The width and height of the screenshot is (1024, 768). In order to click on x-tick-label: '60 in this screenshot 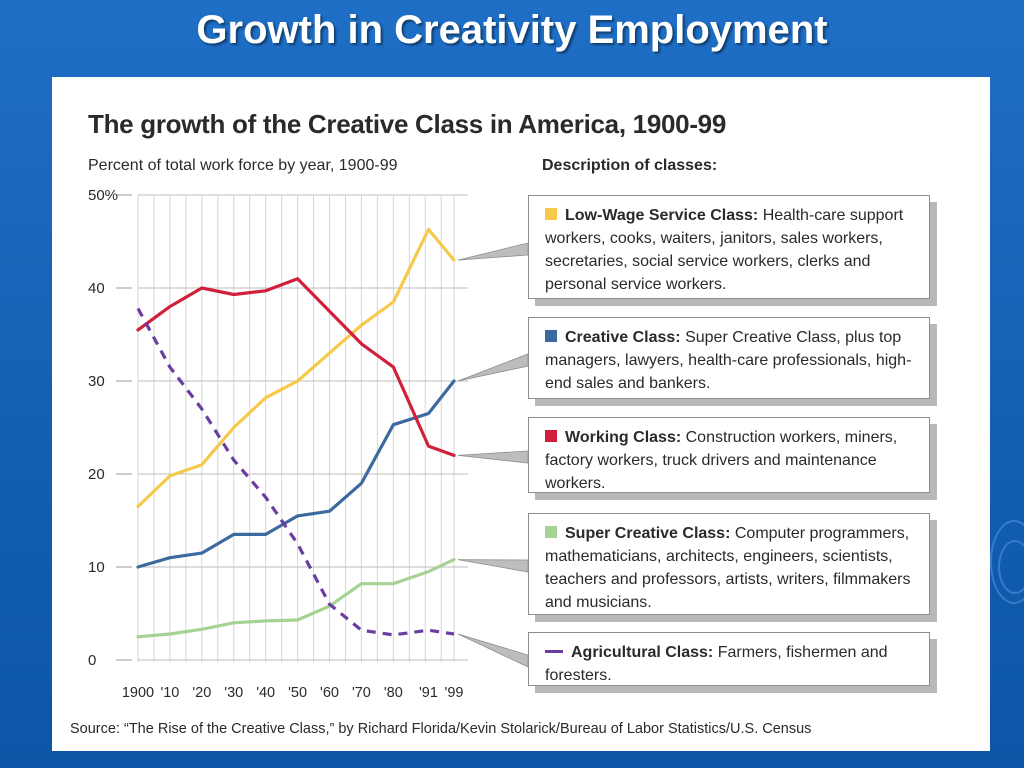, I will do `click(329, 693)`.